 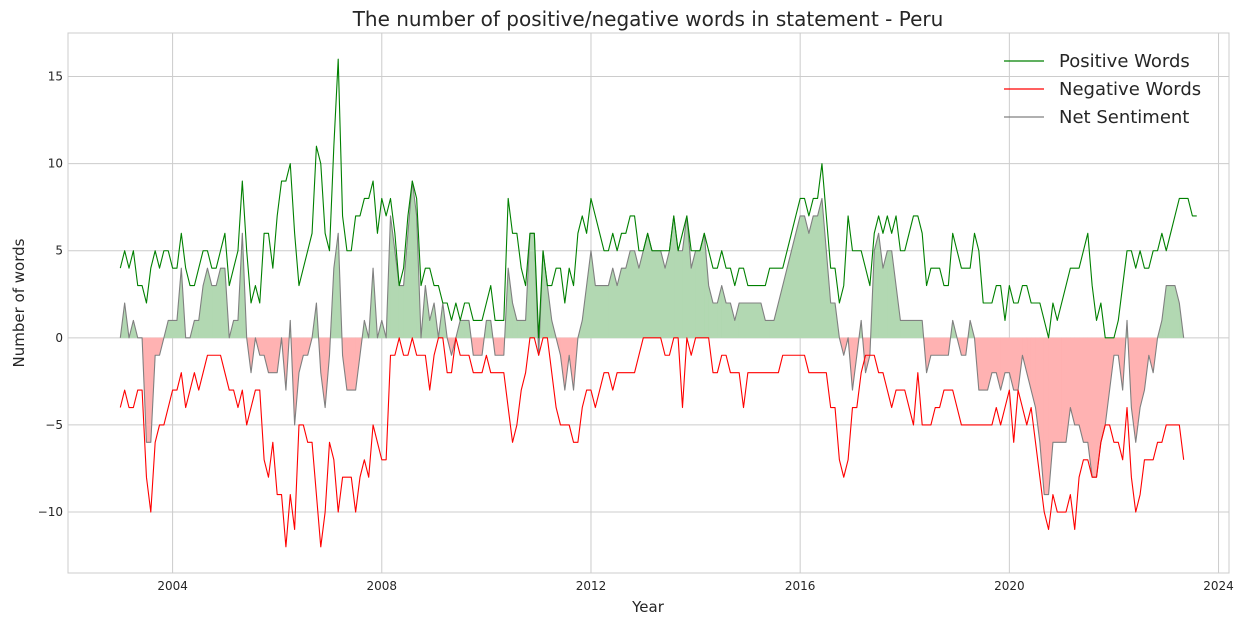 What do you see at coordinates (648, 607) in the screenshot?
I see `x-axis-label: Year` at bounding box center [648, 607].